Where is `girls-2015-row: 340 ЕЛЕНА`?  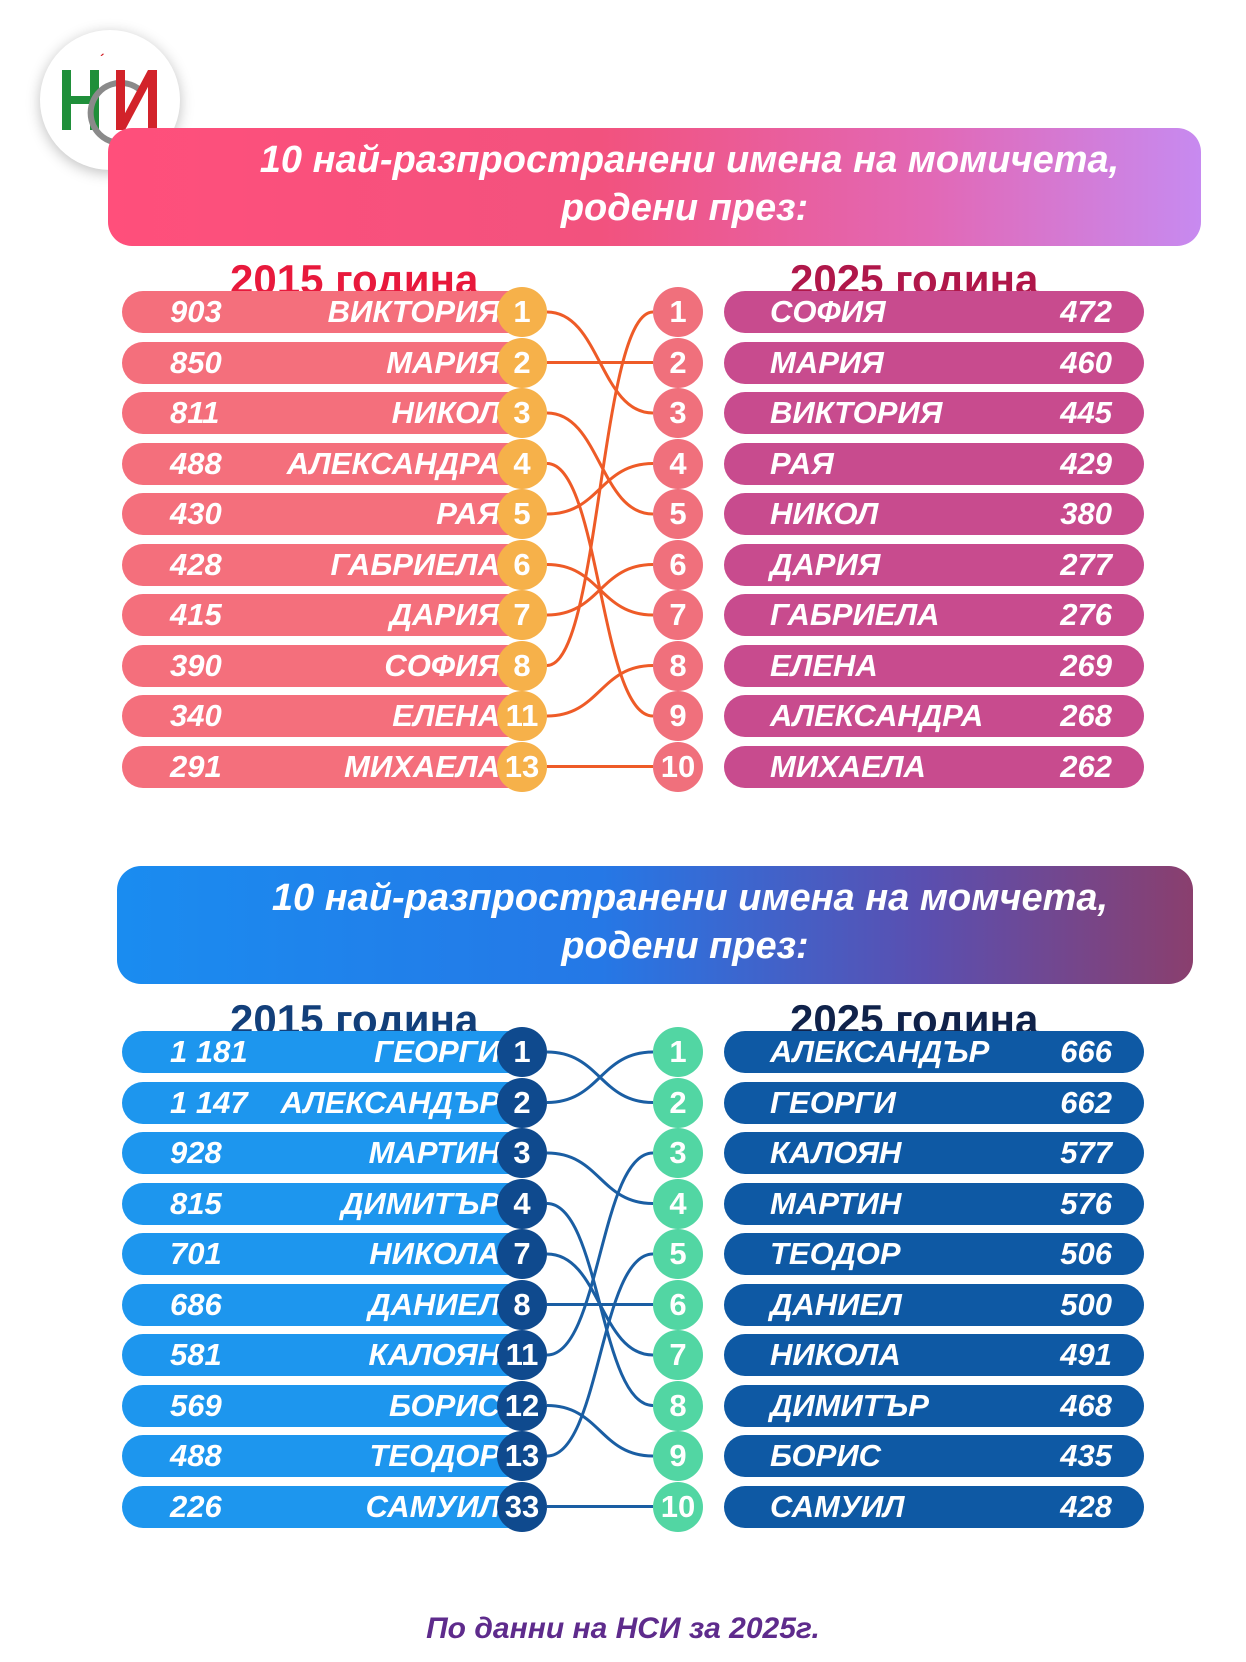 girls-2015-row: 340 ЕЛЕНА is located at coordinates (332, 716).